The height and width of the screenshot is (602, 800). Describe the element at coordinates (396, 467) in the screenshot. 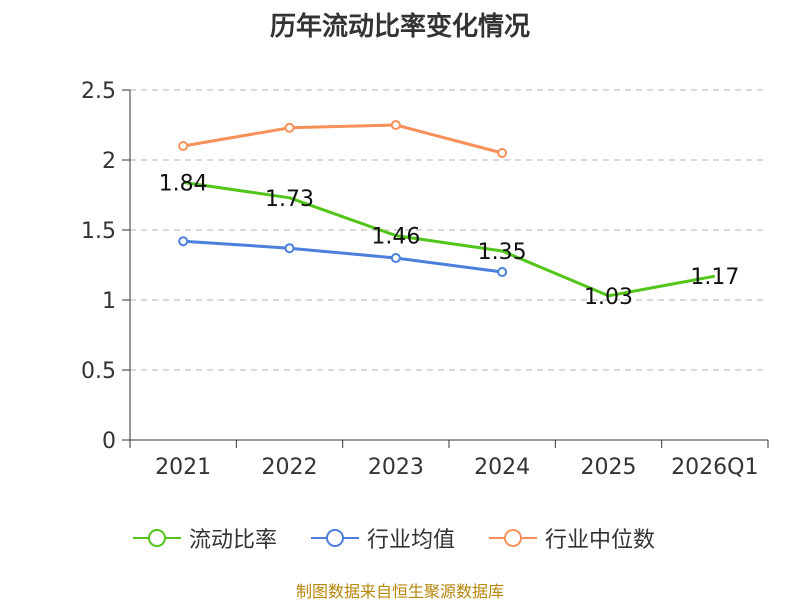

I see `x-tick-label: 2023` at that location.